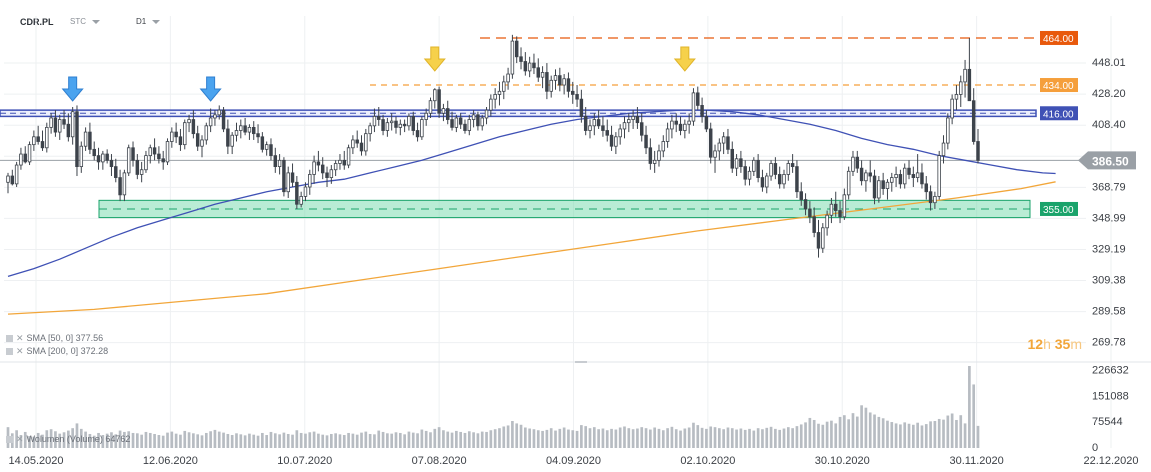 This screenshot has width=1151, height=472. I want to click on level-label-355-00: 355.00, so click(1058, 210).